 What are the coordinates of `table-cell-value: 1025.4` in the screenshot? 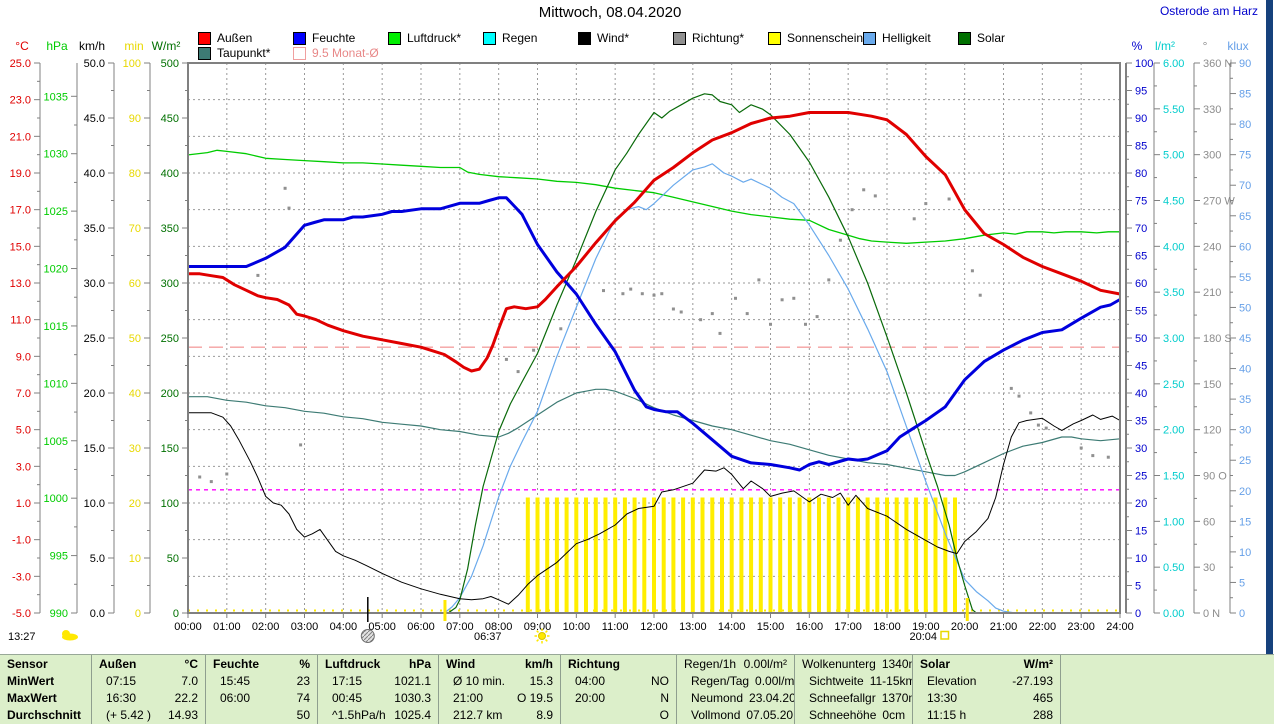 It's located at (412, 715).